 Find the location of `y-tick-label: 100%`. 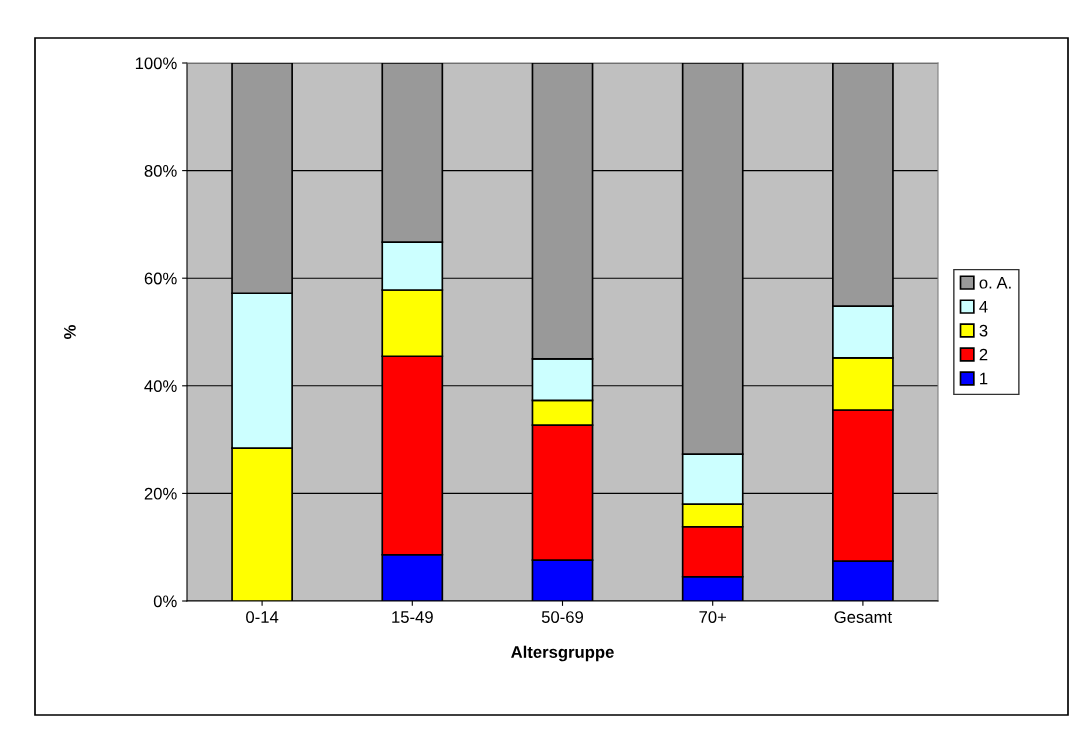

y-tick-label: 100% is located at coordinates (156, 63).